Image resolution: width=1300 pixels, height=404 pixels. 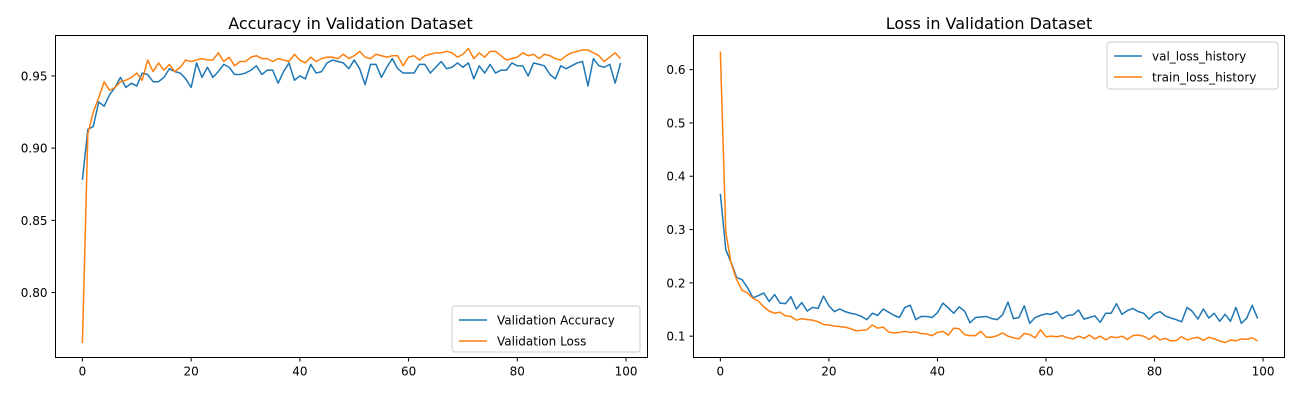 What do you see at coordinates (989, 259) in the screenshot?
I see `series-line-val-loss-history` at bounding box center [989, 259].